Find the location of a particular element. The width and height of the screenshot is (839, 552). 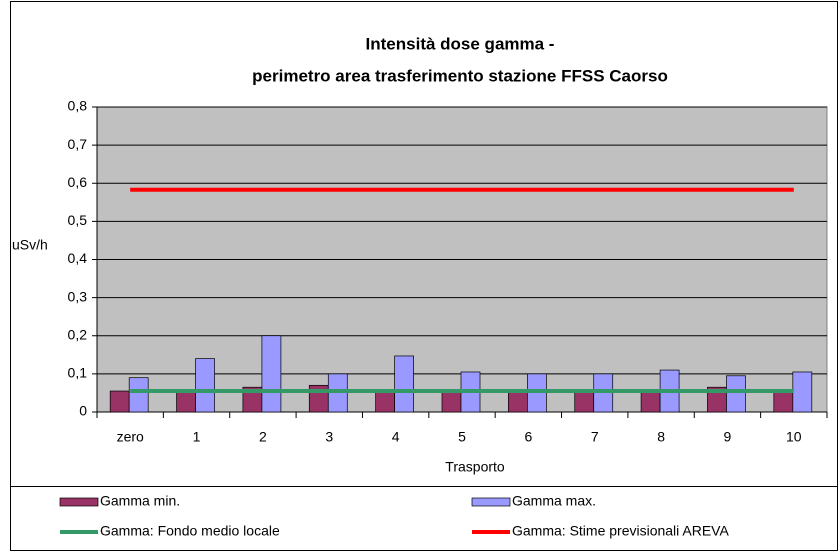

x-tick-label: 6 is located at coordinates (528, 437).